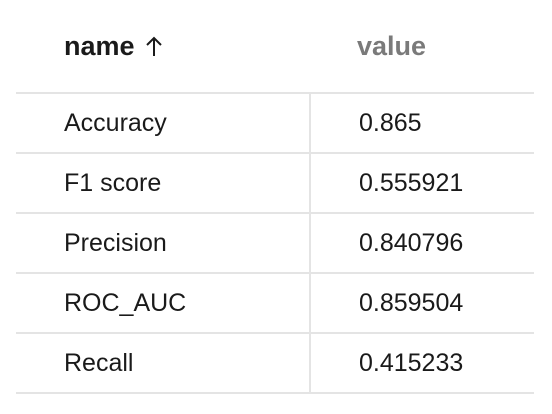  Describe the element at coordinates (275, 184) in the screenshot. I see `table-row: F1 score 0.555921` at that location.